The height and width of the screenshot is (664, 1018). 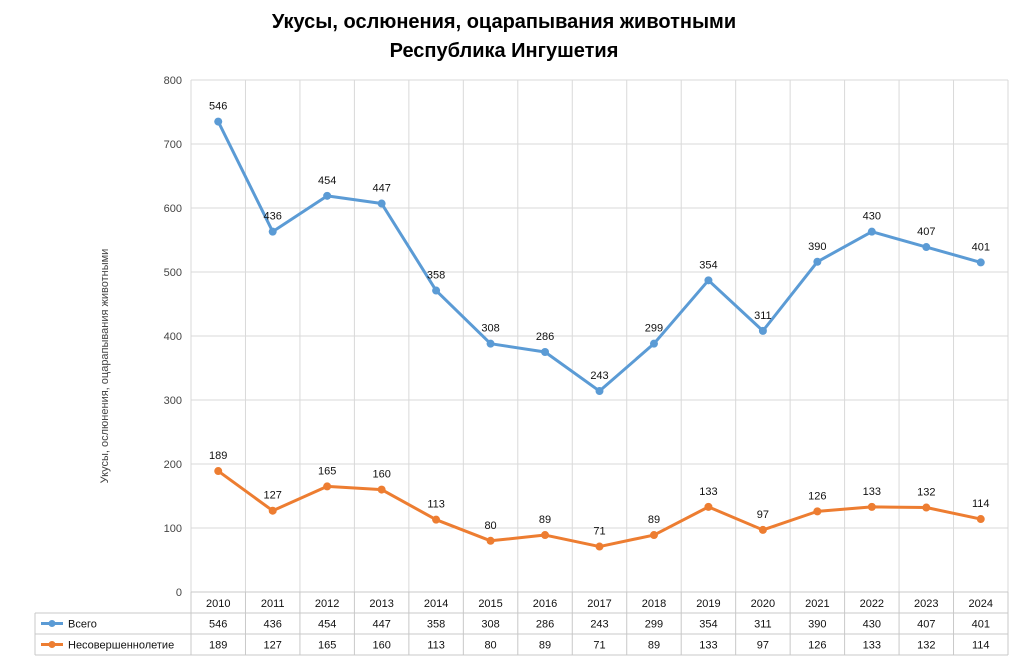 I want to click on table-cell-value: 308, so click(x=490, y=625).